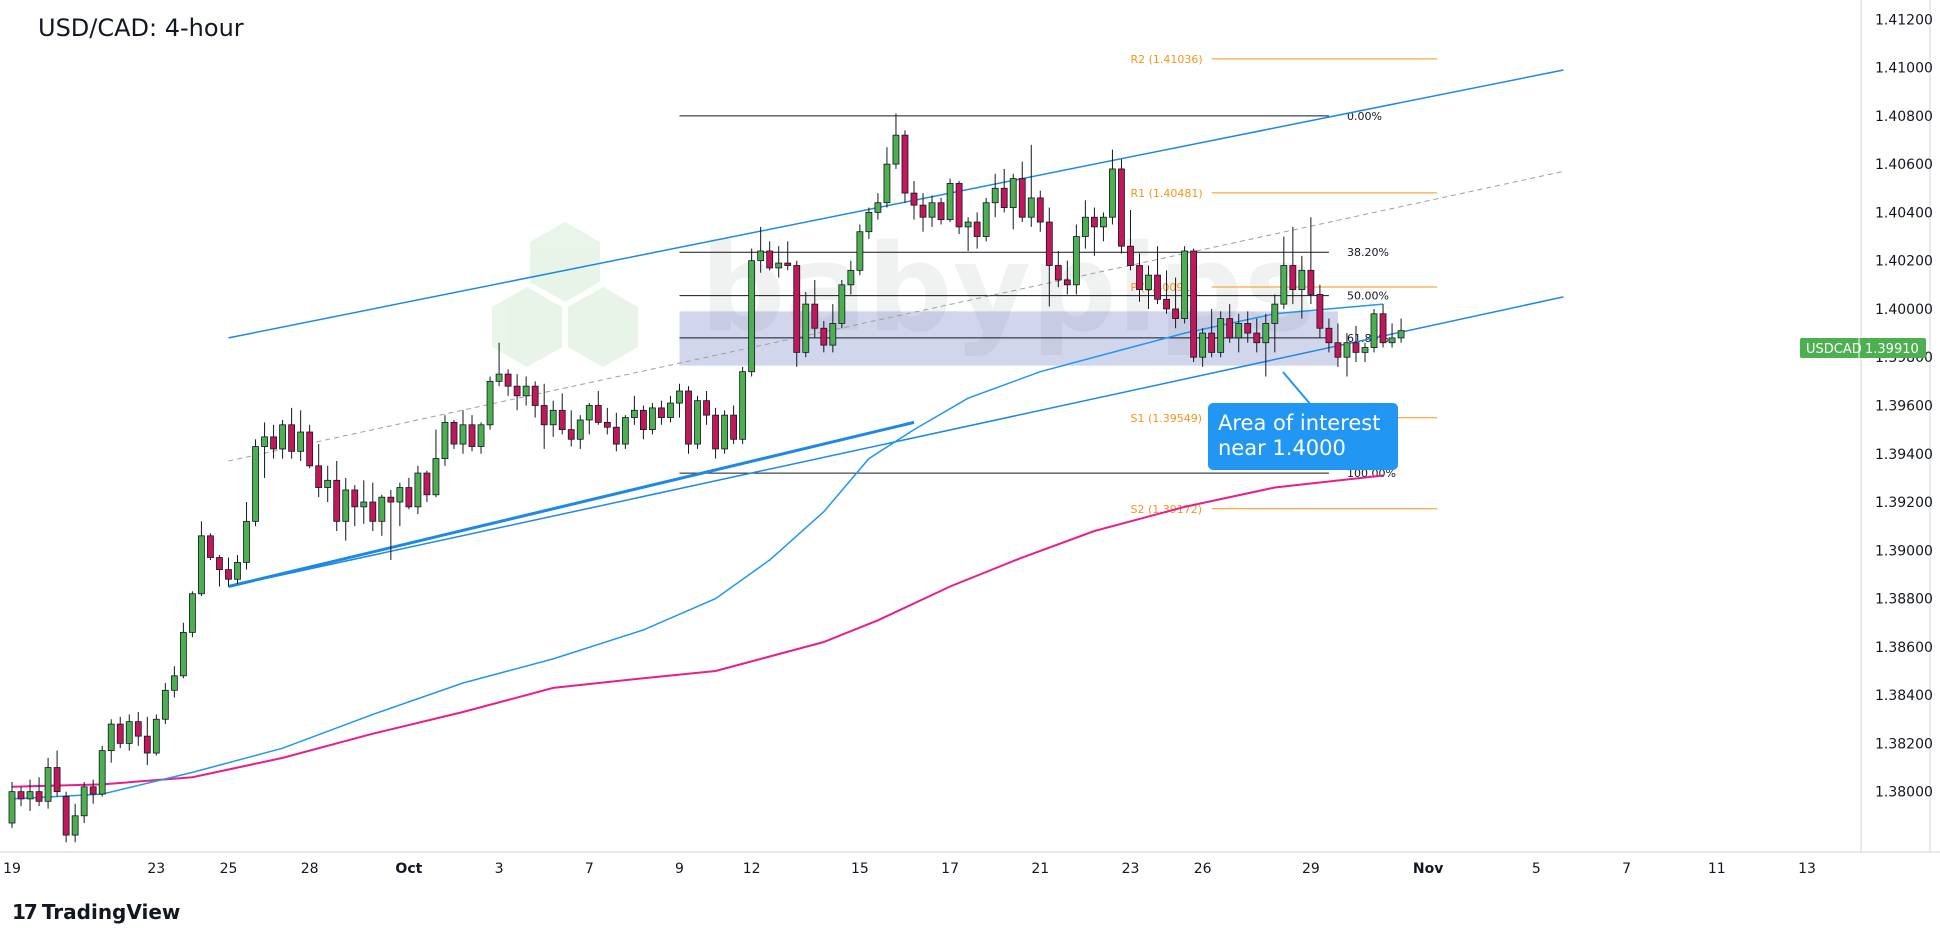  Describe the element at coordinates (25, 912) in the screenshot. I see `tradingview-logo-icon: 17` at that location.